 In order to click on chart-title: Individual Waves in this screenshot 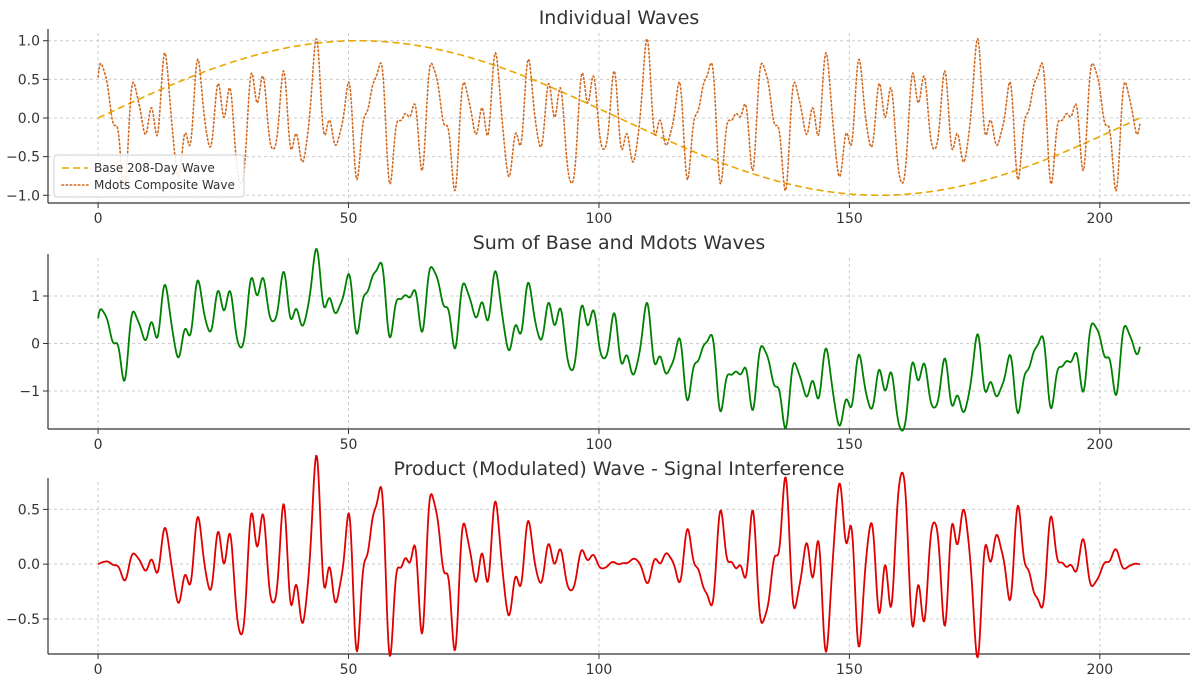, I will do `click(619, 18)`.